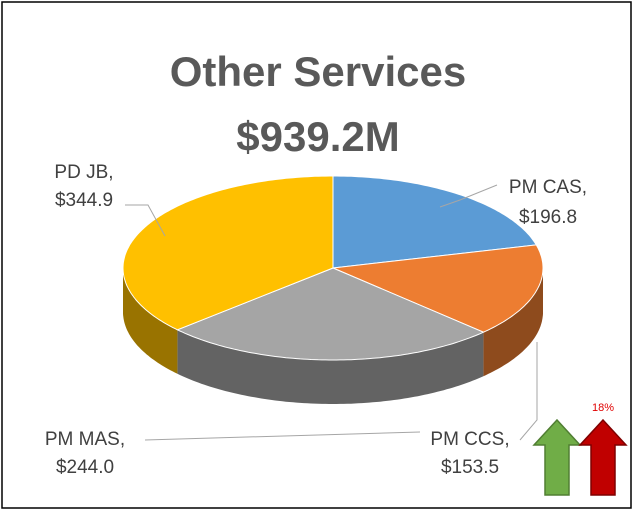 Image resolution: width=633 pixels, height=510 pixels. I want to click on up-arrow-green, so click(557, 457).